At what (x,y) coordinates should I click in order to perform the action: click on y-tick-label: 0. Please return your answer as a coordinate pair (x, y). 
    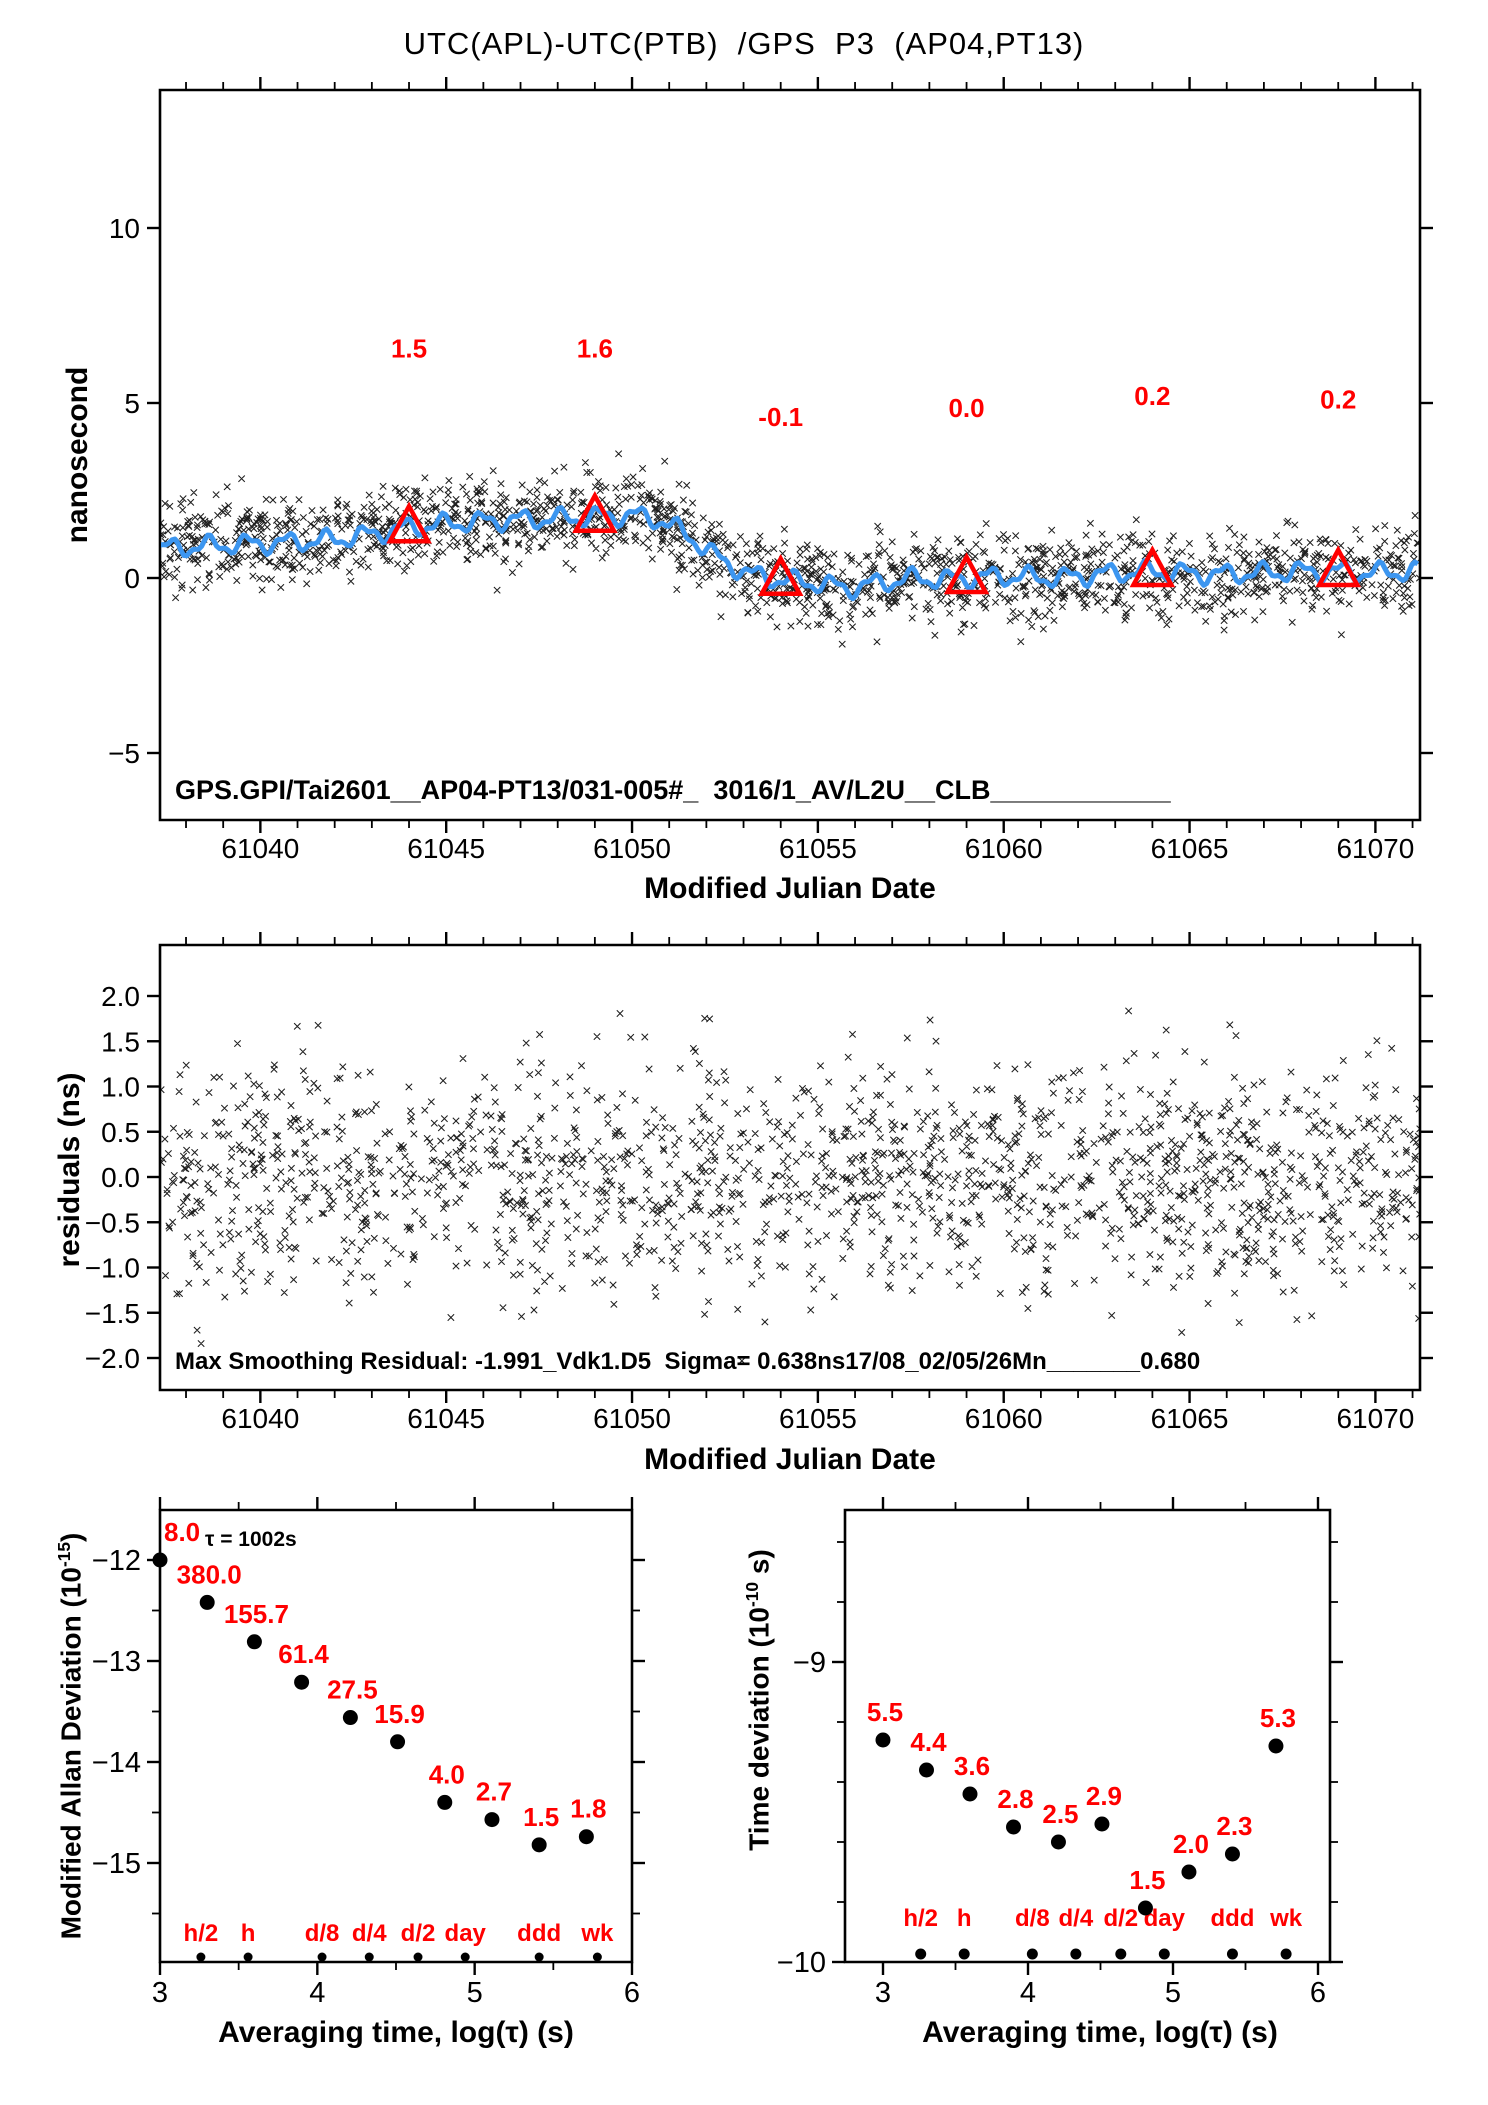
    Looking at the image, I should click on (132, 578).